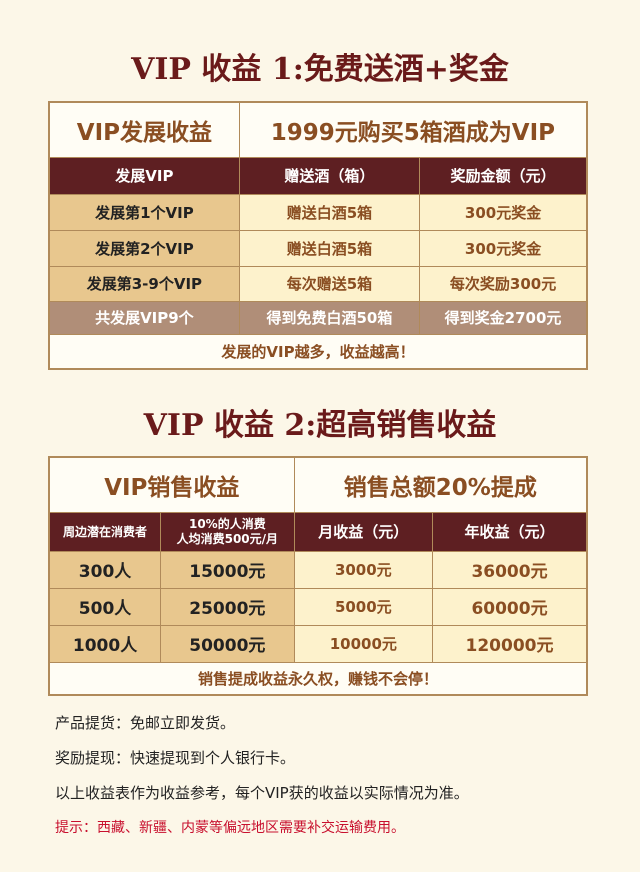 The height and width of the screenshot is (872, 640). I want to click on cell: 10000元, so click(363, 643).